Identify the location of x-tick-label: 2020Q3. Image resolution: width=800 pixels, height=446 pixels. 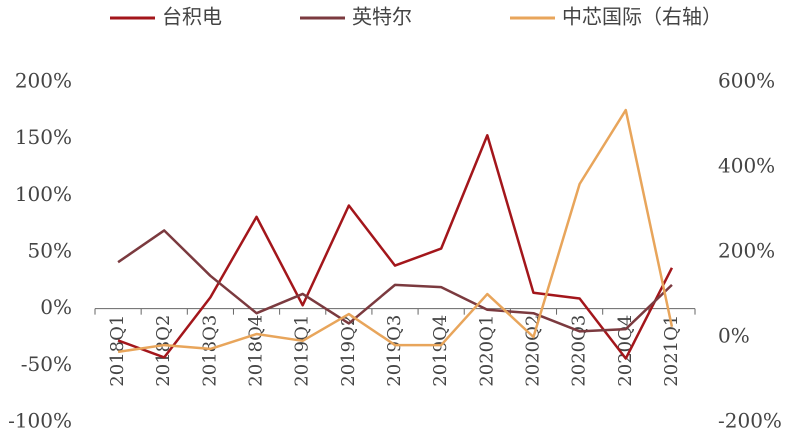
(579, 351).